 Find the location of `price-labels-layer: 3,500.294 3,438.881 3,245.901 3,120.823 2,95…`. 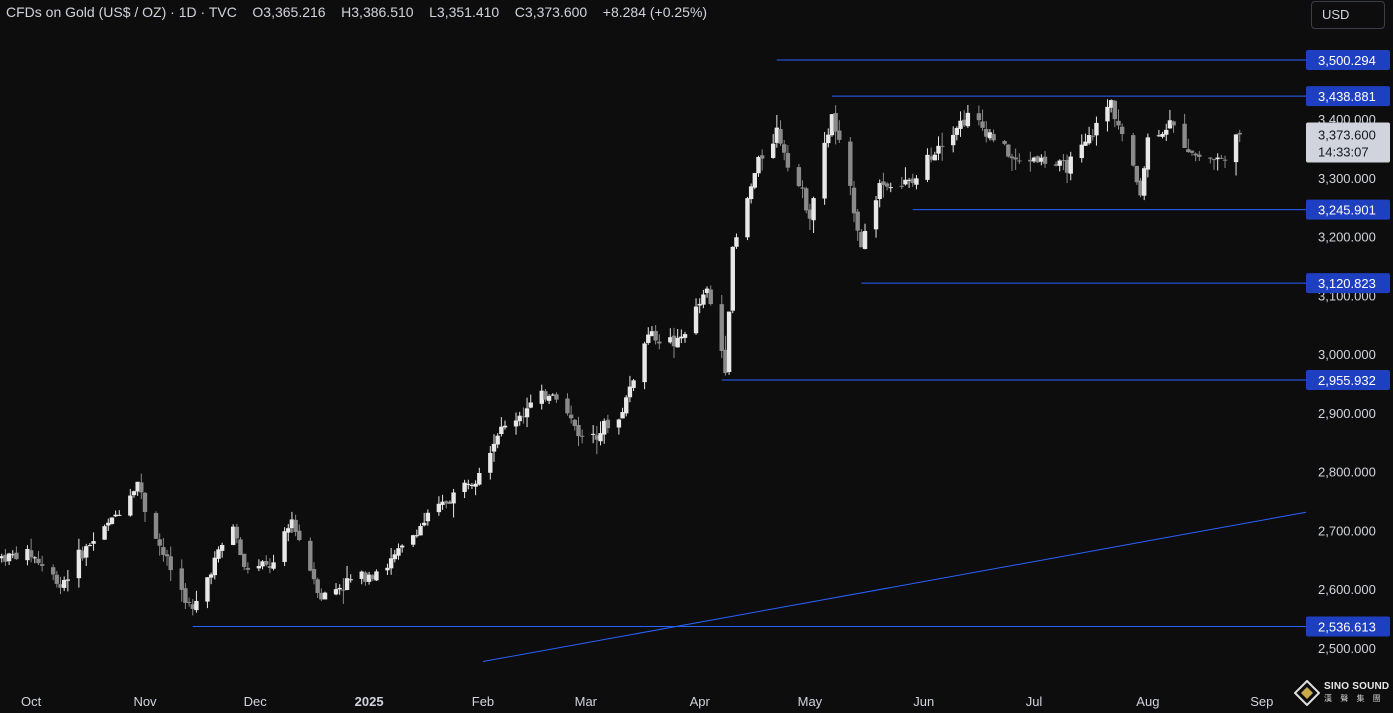

price-labels-layer: 3,500.294 3,438.881 3,245.901 3,120.823 2,95… is located at coordinates (1348, 343).